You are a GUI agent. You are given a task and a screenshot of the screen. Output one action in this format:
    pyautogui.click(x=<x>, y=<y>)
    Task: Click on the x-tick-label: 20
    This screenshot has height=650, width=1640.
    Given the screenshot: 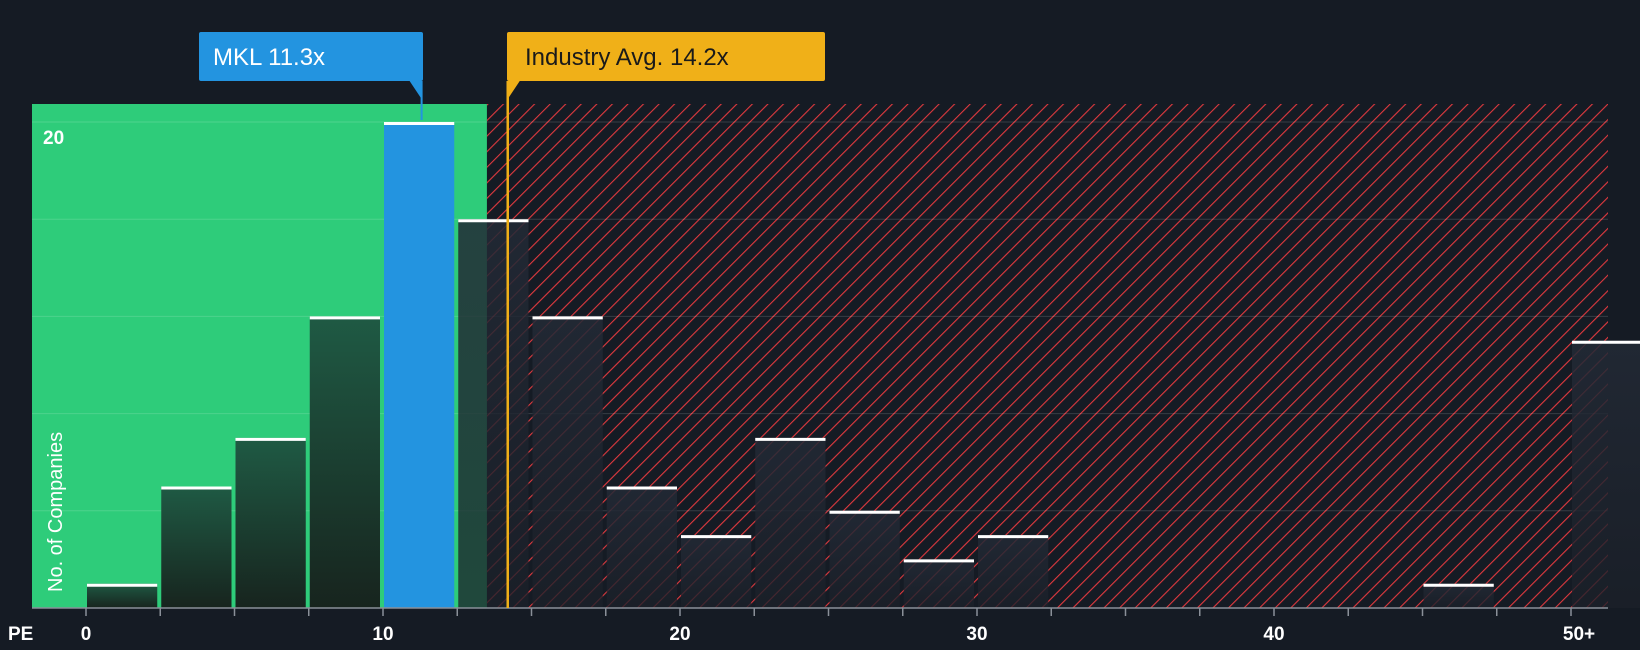 What is the action you would take?
    pyautogui.click(x=679, y=634)
    